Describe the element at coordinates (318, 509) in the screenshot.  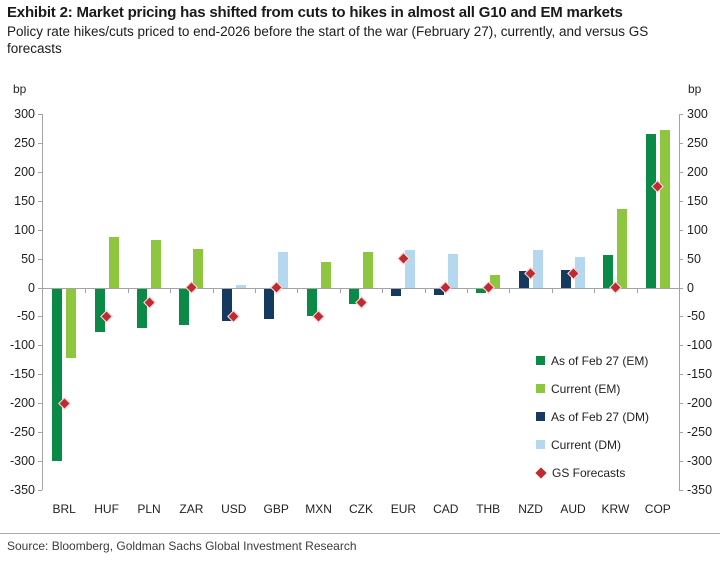
I see `x-category-label: MXN` at that location.